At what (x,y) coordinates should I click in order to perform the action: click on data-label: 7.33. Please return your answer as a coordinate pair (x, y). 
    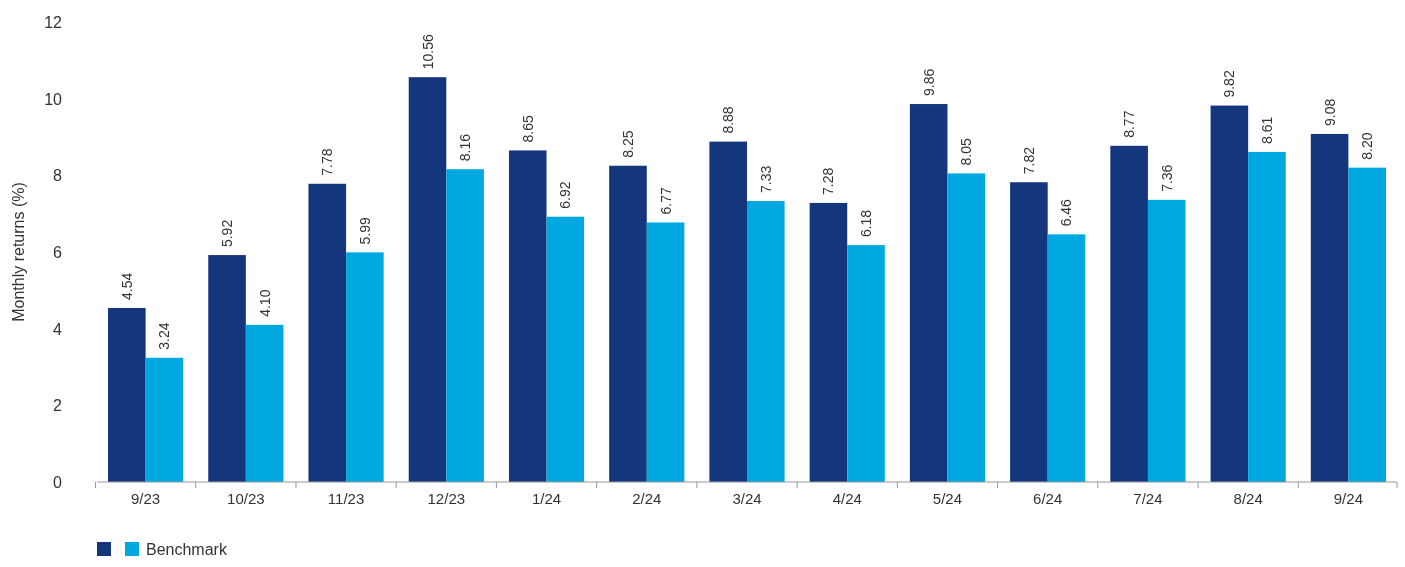
    Looking at the image, I should click on (765, 179).